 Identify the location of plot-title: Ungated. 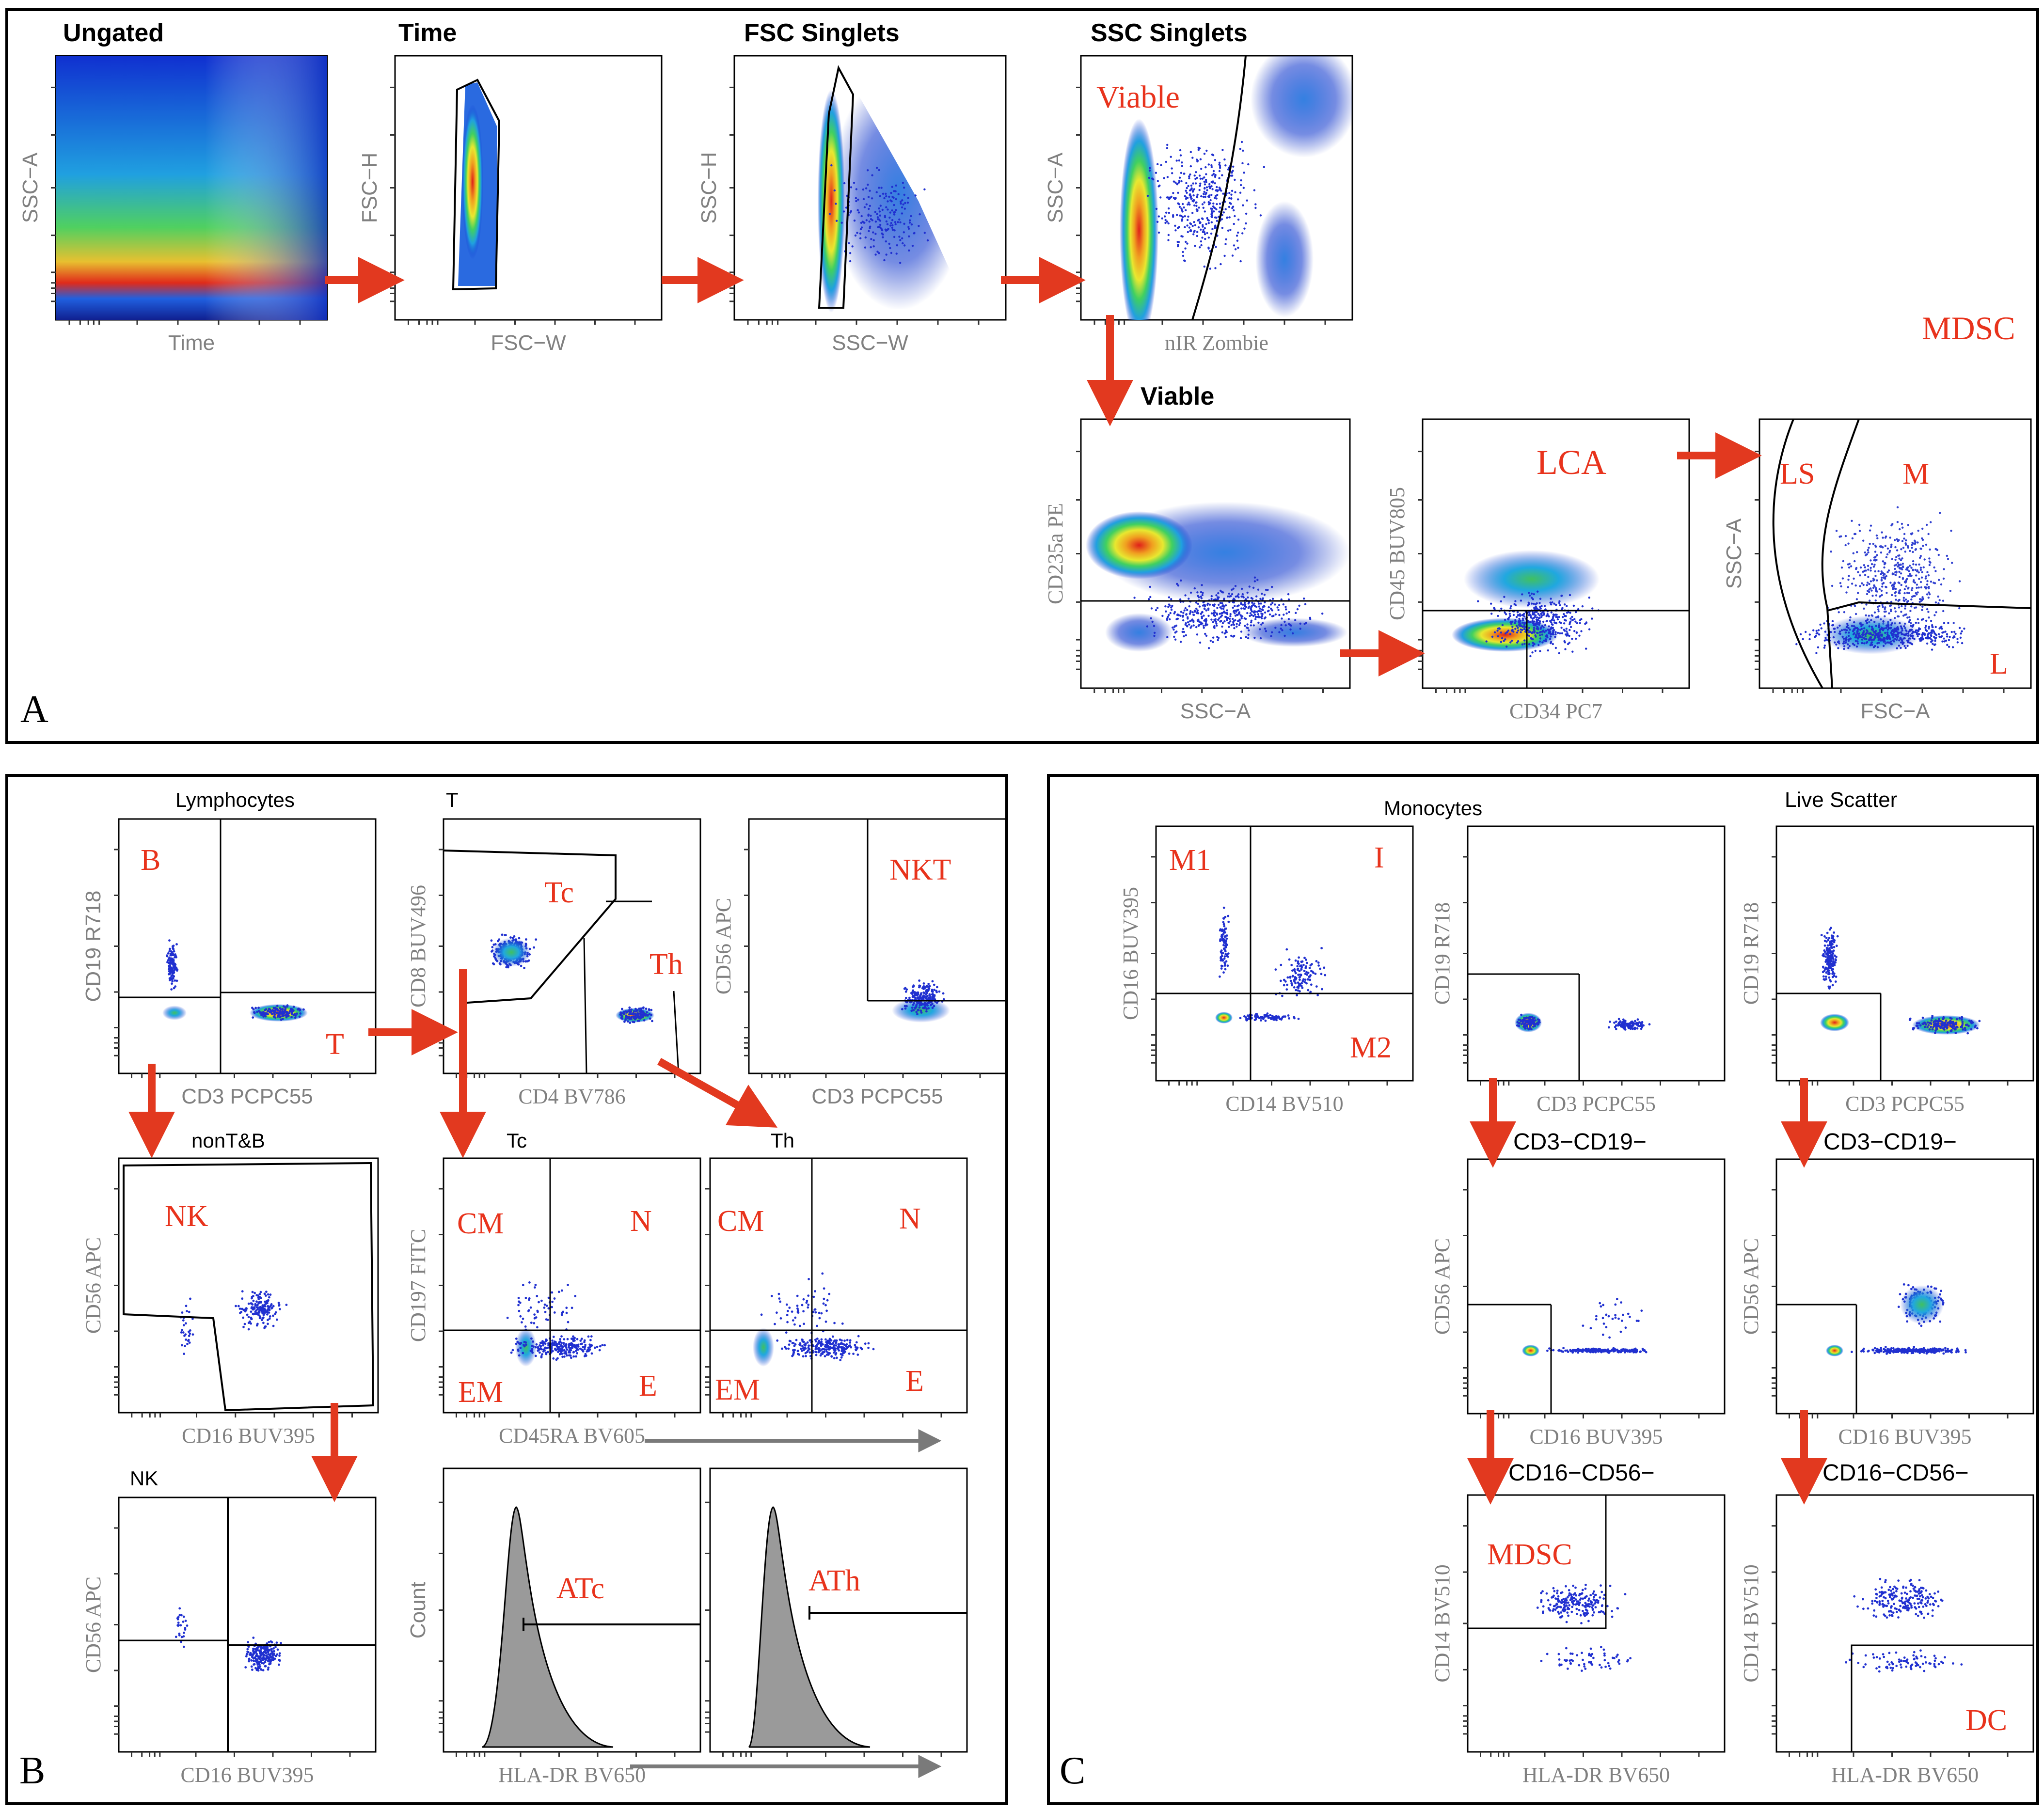
(113, 33).